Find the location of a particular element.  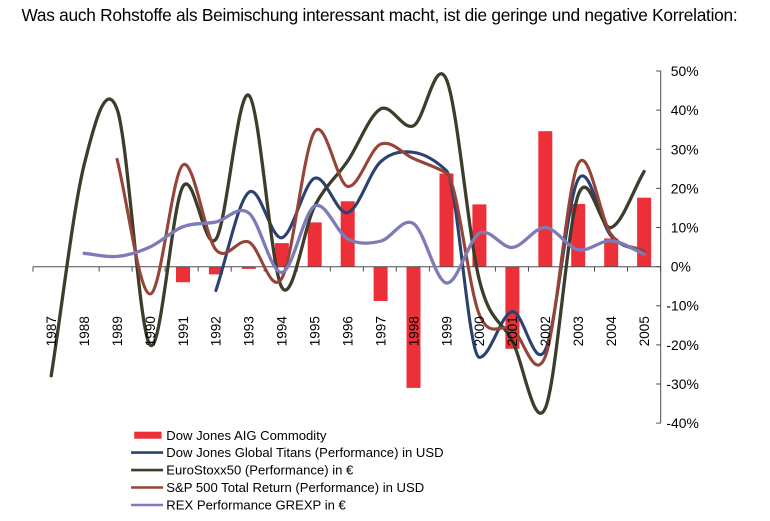

svg-text: Dow Jones AIG Commodity is located at coordinates (246, 435).